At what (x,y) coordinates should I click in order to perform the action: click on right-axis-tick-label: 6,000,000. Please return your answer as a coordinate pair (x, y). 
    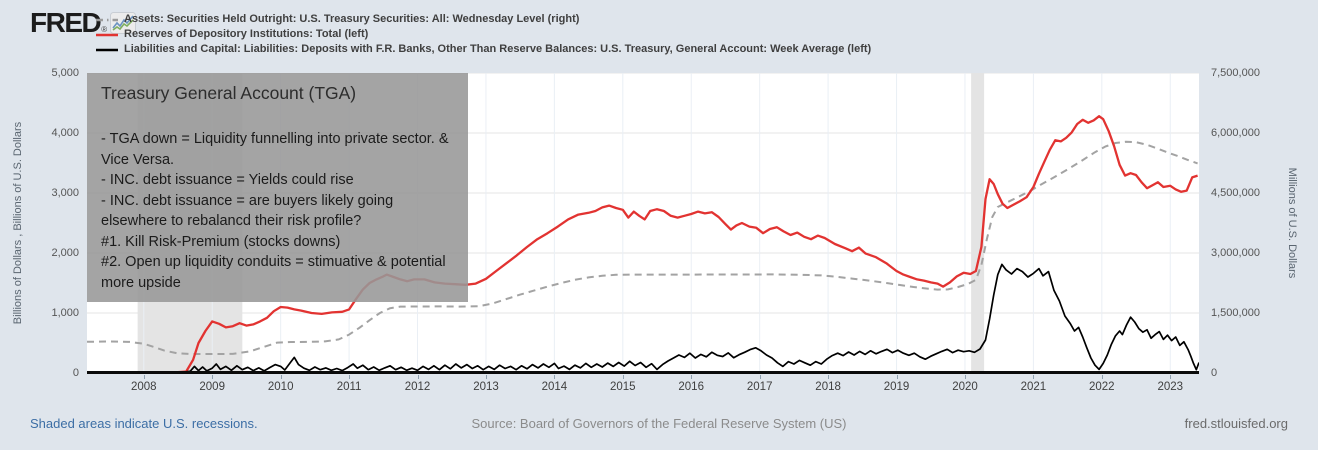
    Looking at the image, I should click on (1235, 133).